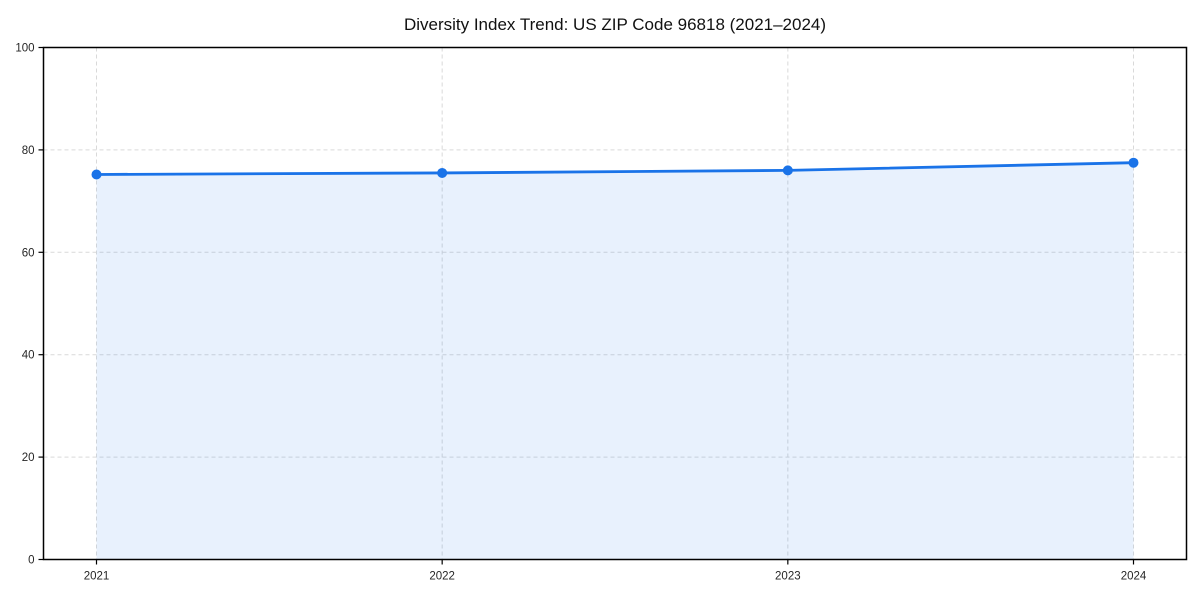  I want to click on trend-line, so click(615, 168).